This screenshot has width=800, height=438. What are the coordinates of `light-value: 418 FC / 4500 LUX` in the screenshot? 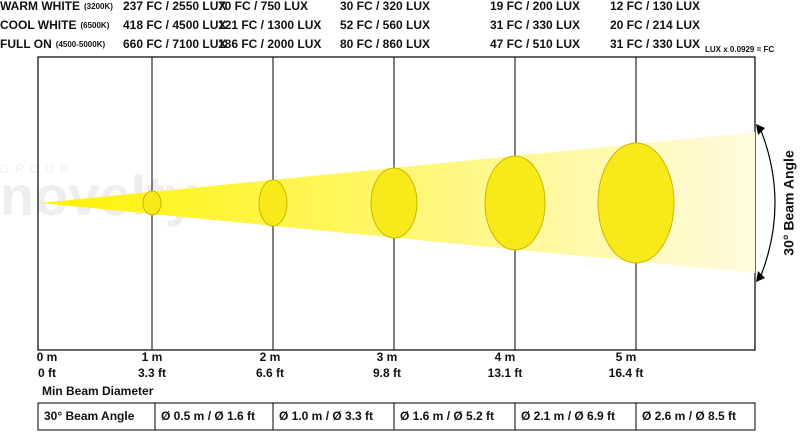 It's located at (174, 25).